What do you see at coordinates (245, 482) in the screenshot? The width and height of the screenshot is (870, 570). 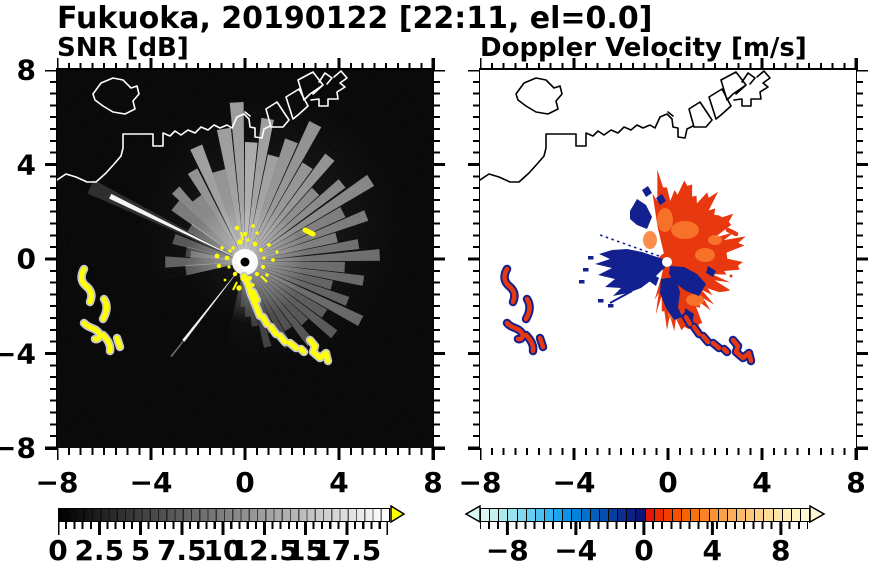 I see `snr-x-tick-label: 0` at bounding box center [245, 482].